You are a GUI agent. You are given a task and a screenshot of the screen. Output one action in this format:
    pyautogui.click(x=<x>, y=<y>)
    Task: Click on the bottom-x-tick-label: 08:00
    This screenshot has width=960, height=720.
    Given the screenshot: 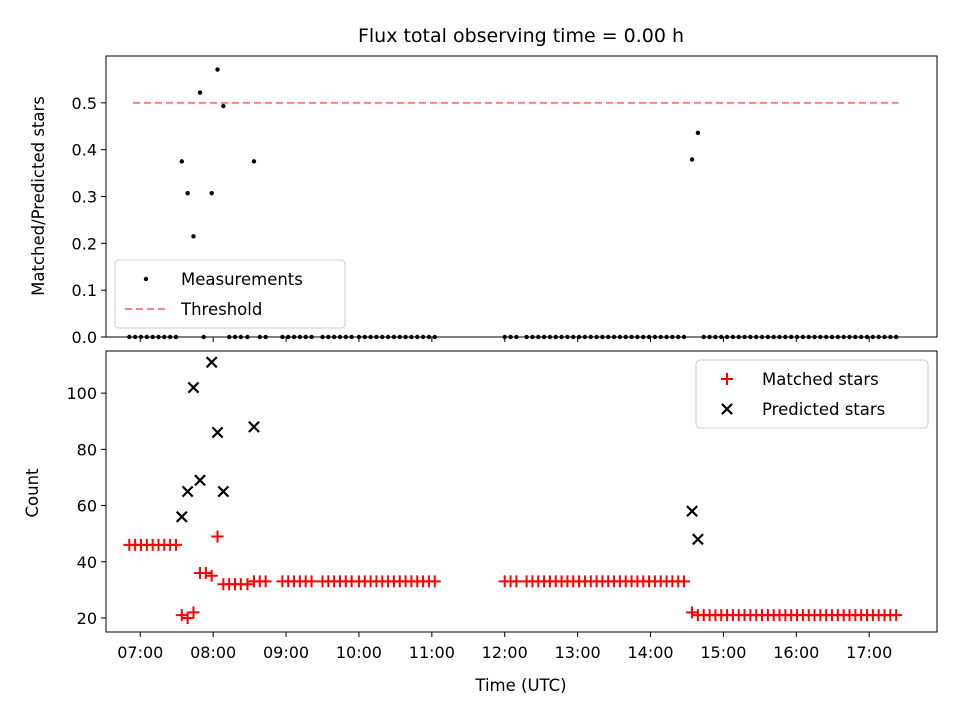 What is the action you would take?
    pyautogui.click(x=213, y=652)
    